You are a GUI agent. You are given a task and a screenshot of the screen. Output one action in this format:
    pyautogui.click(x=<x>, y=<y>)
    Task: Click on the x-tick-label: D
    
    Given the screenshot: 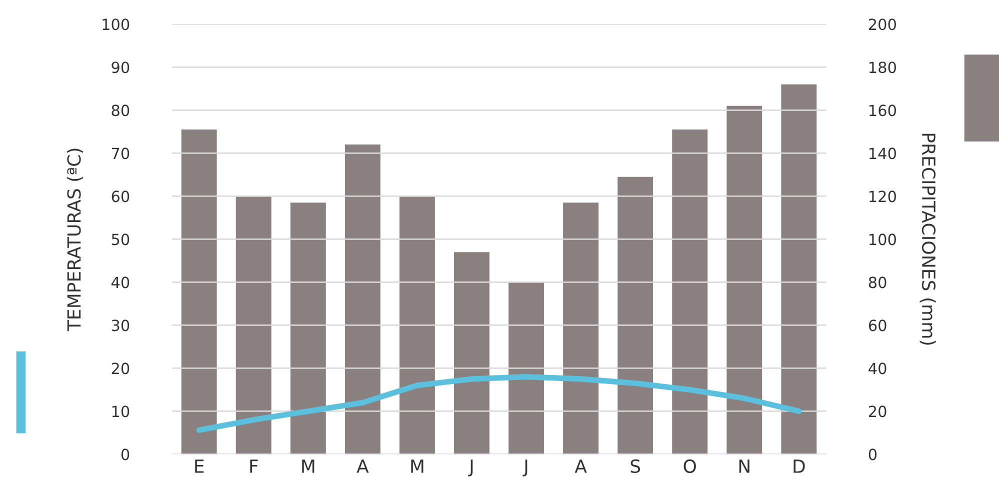 What is the action you would take?
    pyautogui.click(x=799, y=466)
    